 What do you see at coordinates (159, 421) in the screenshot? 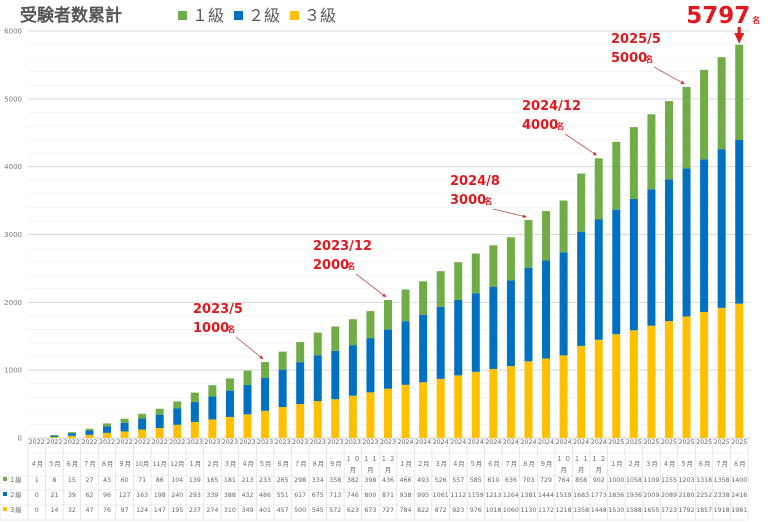
I see `bar-segment-2級-7` at bounding box center [159, 421].